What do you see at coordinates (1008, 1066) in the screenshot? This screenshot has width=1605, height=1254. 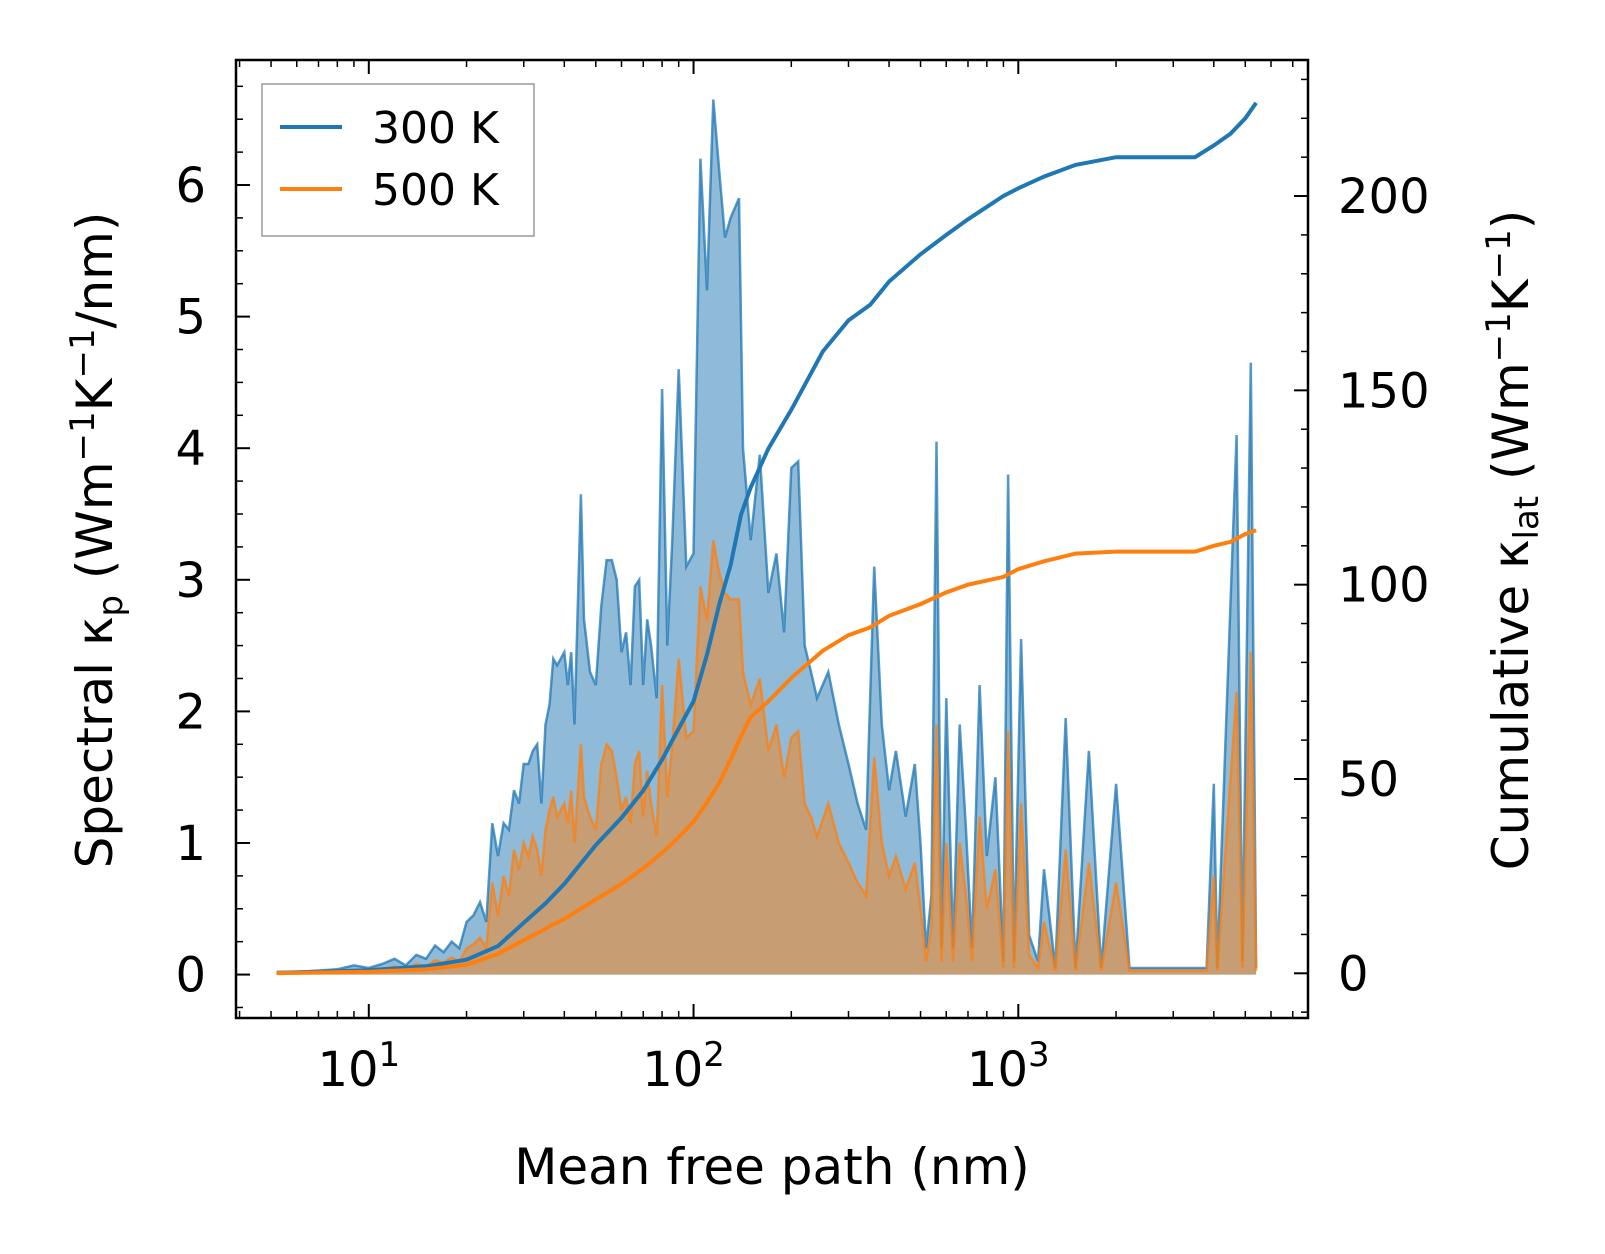 I see `x-tick-label: 10³` at bounding box center [1008, 1066].